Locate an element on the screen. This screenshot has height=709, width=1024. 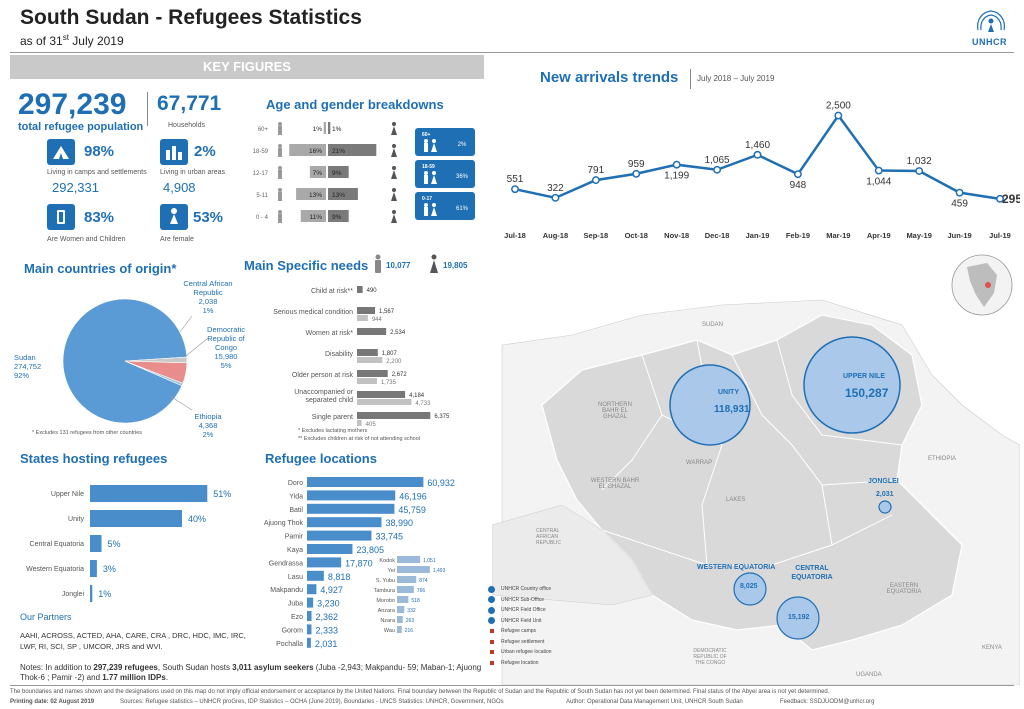
female-pct-label: 13% is located at coordinates (338, 195).